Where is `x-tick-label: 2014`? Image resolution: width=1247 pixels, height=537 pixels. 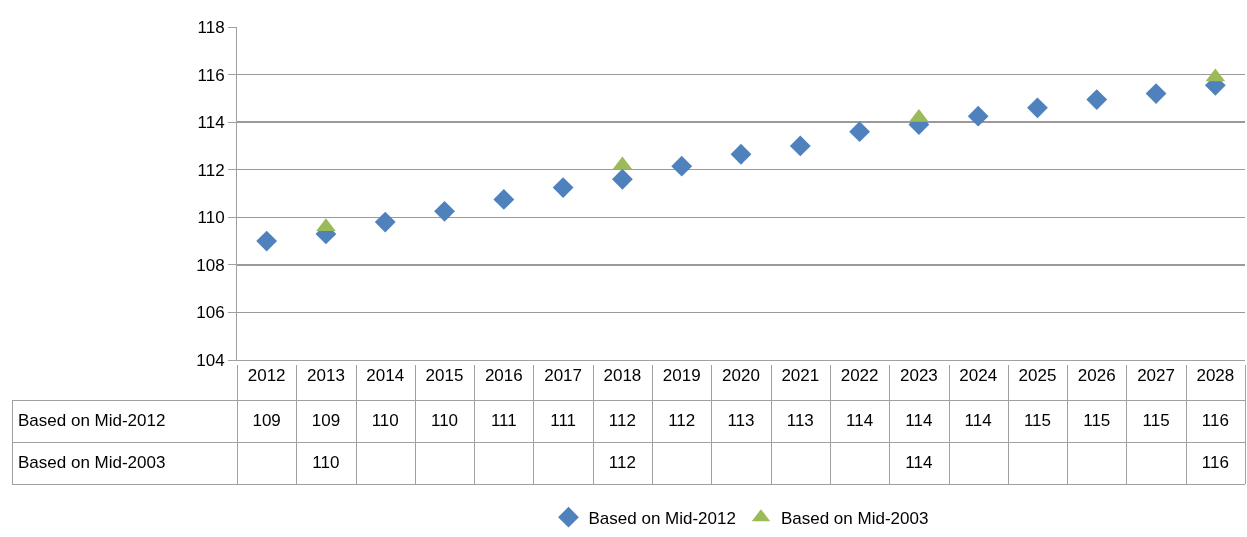
x-tick-label: 2014 is located at coordinates (385, 376).